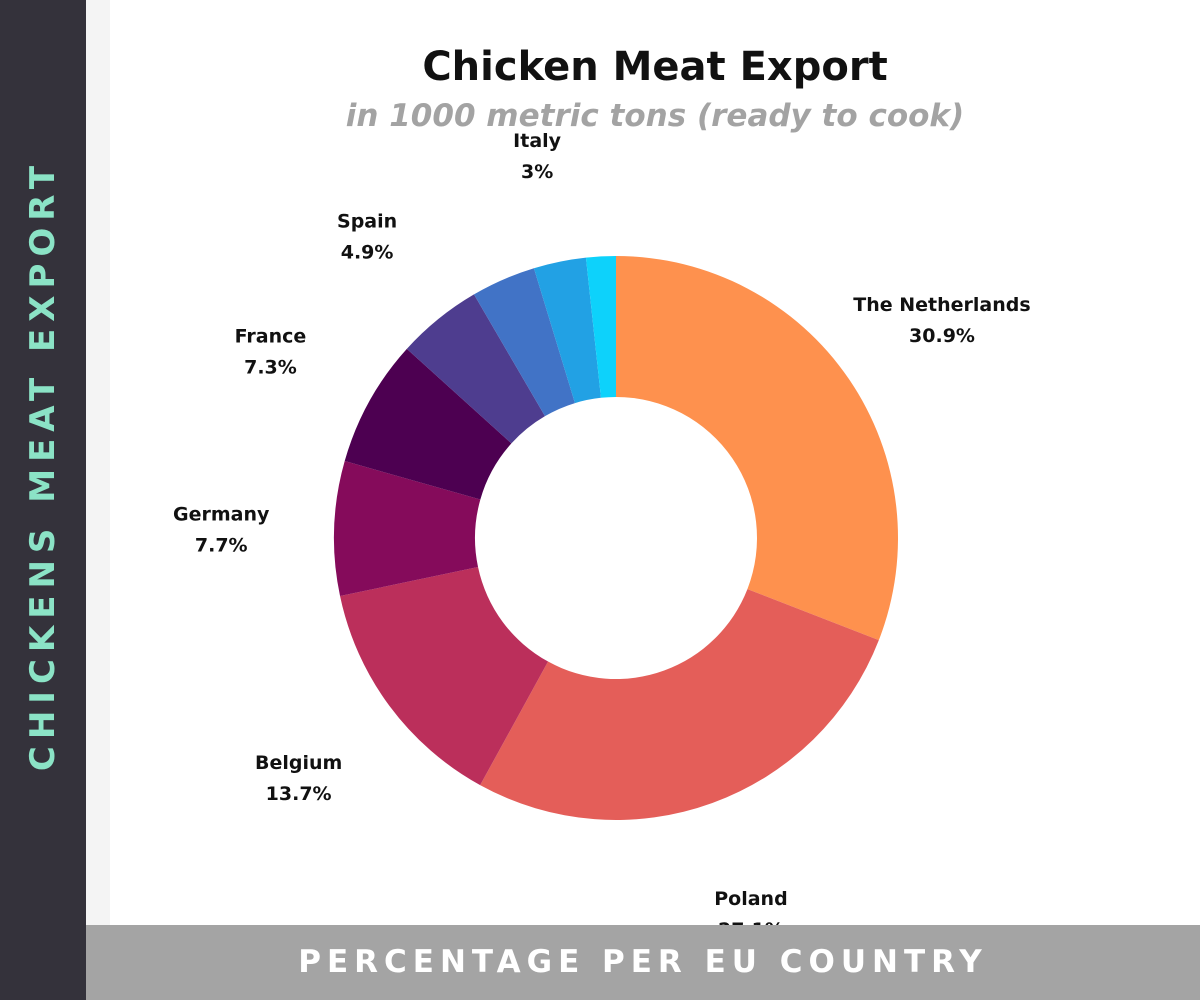  I want to click on slice-the-netherlands, so click(757, 448).